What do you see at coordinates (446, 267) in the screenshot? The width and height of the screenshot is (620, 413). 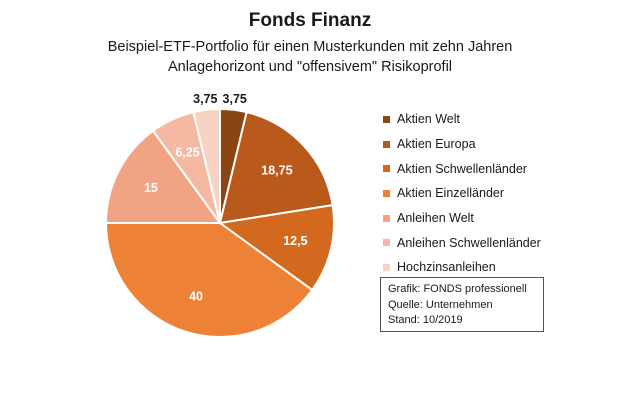 I see `legend-label: Hochzinsanleihen` at bounding box center [446, 267].